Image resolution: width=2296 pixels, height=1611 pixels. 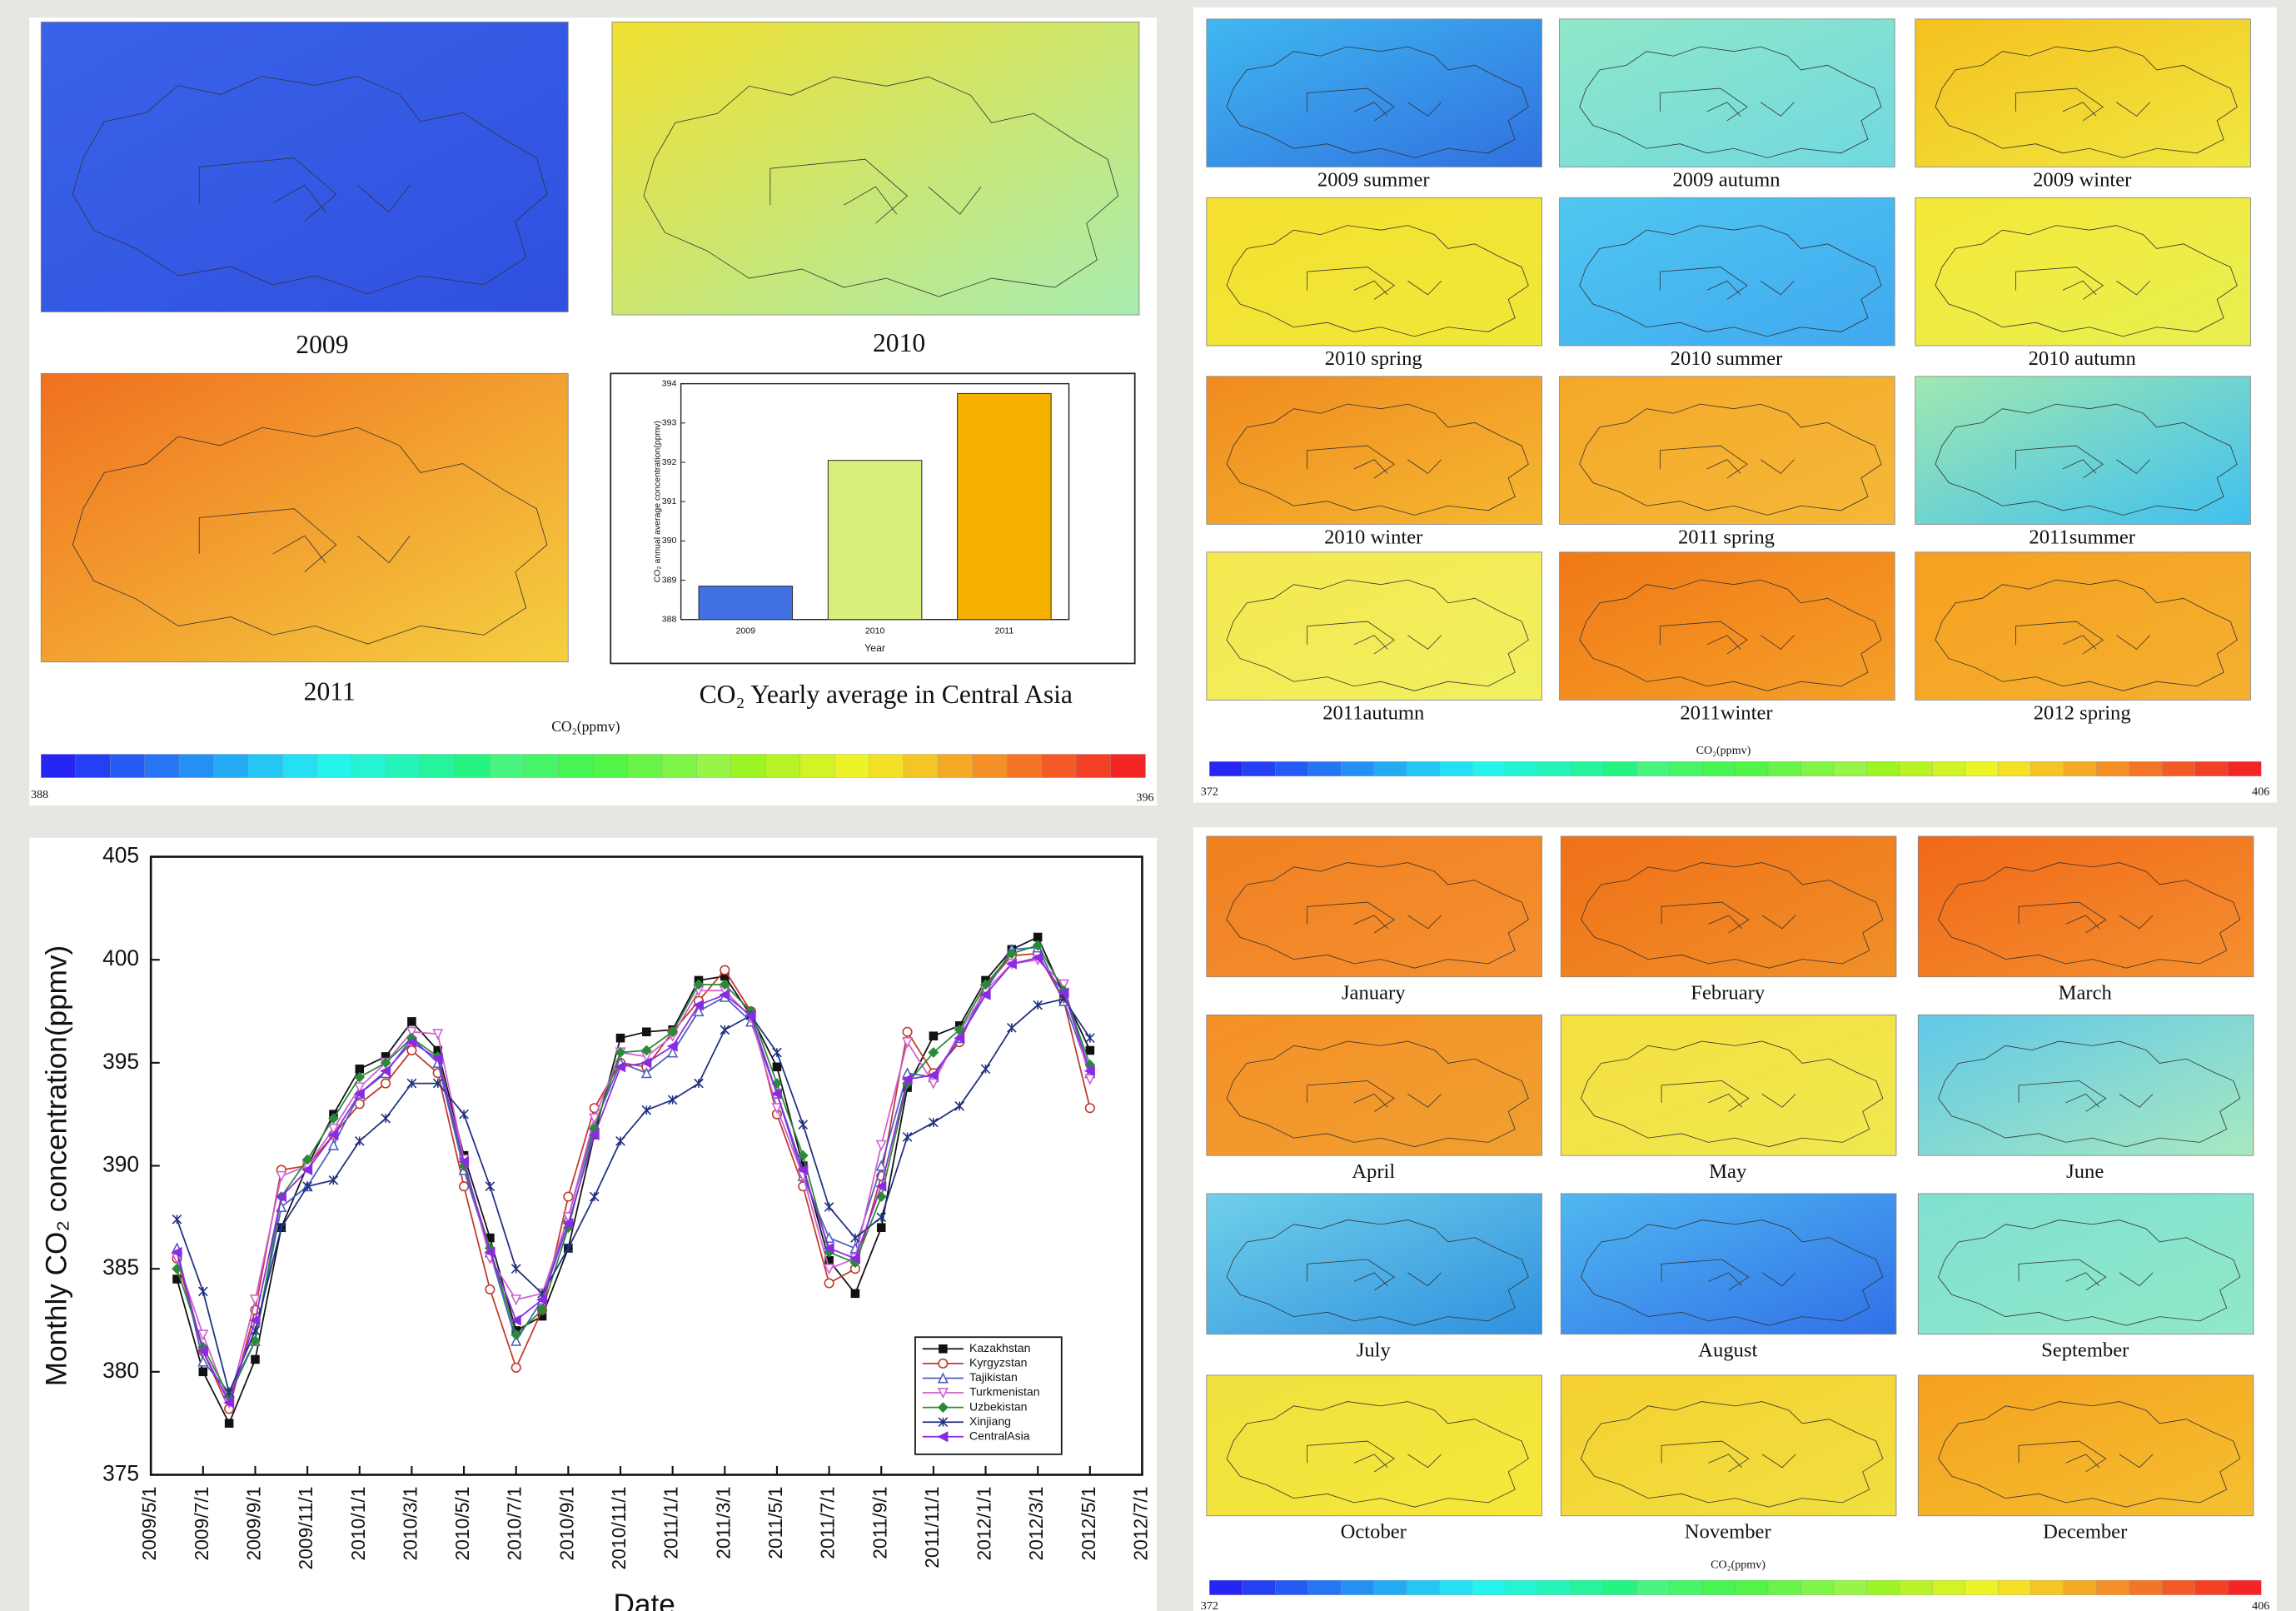 What do you see at coordinates (40, 794) in the screenshot?
I see `colorbar-tick-label: 388` at bounding box center [40, 794].